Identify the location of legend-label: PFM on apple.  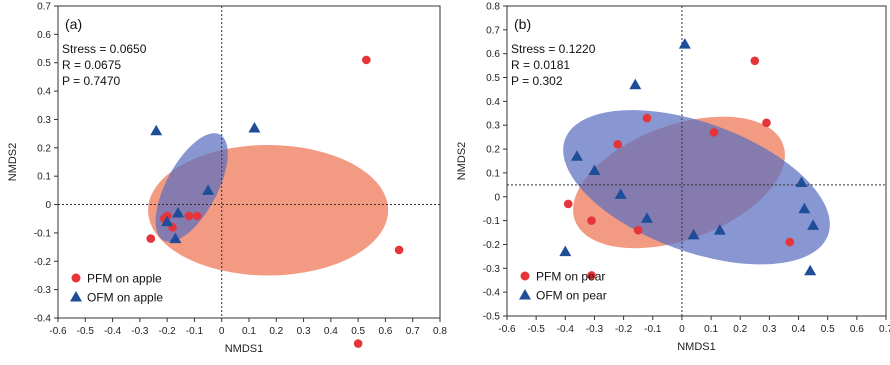
(124, 279).